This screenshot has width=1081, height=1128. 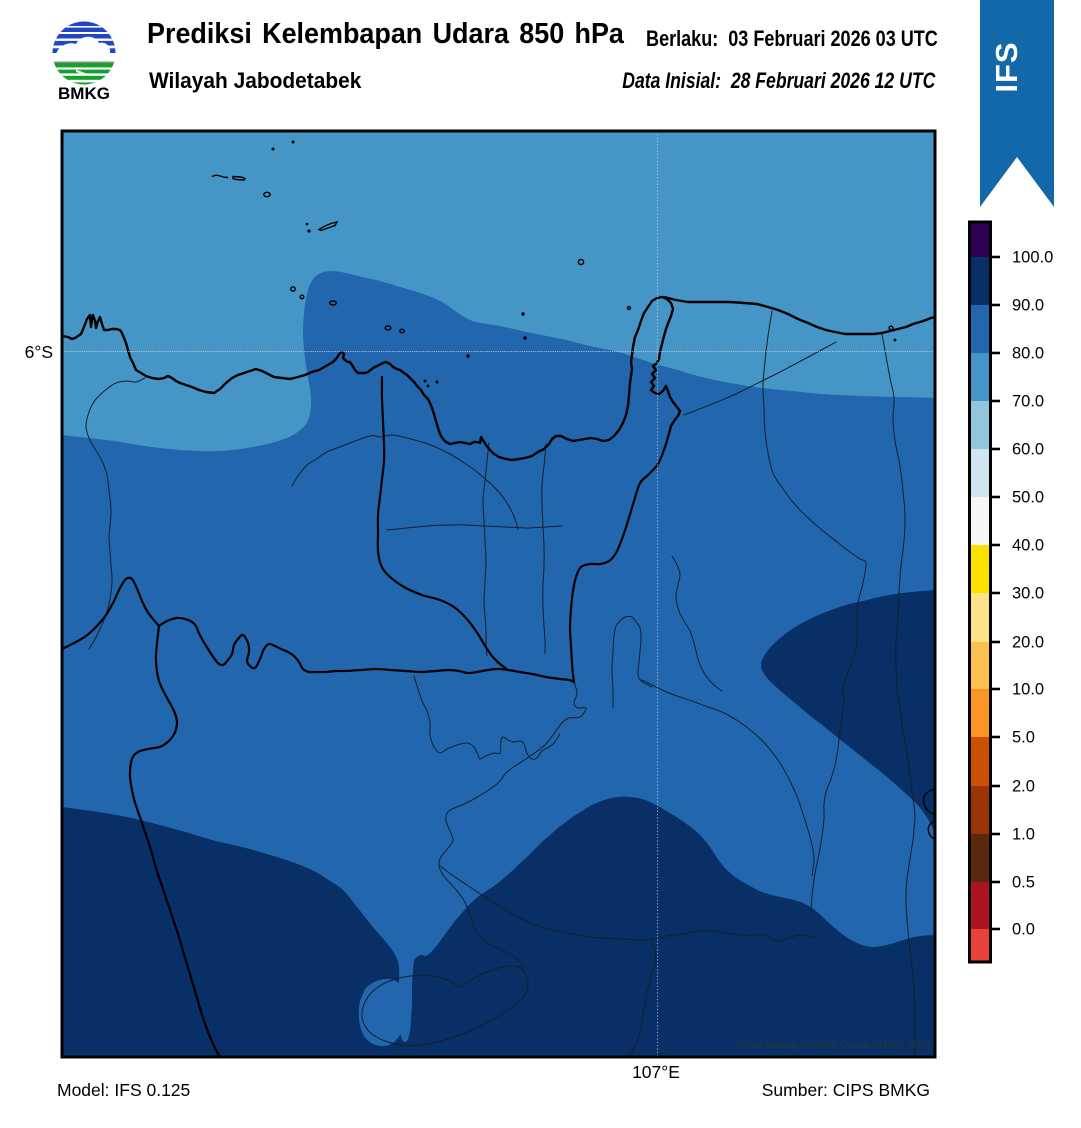 What do you see at coordinates (1023, 738) in the screenshot?
I see `svg-text: 5.0` at bounding box center [1023, 738].